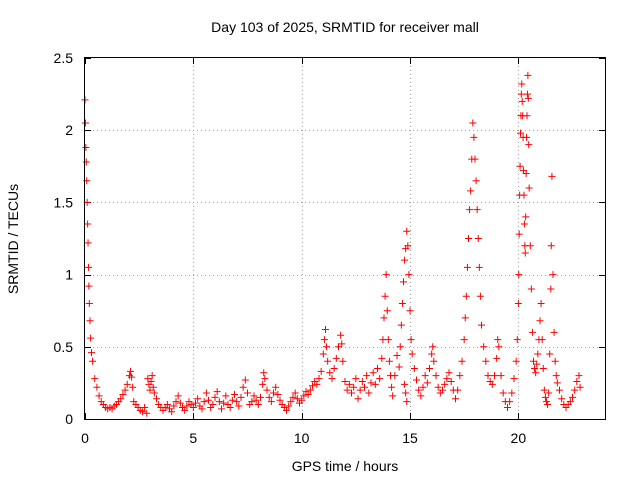 Image resolution: width=640 pixels, height=480 pixels. Describe the element at coordinates (64, 58) in the screenshot. I see `y-tick-label: 2.5` at that location.